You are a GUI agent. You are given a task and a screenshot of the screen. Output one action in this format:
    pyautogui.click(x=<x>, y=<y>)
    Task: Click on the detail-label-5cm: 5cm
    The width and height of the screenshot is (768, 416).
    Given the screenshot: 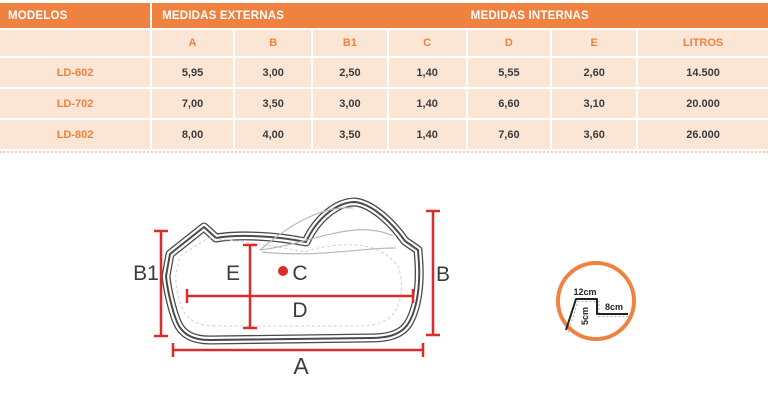 What is the action you would take?
    pyautogui.click(x=585, y=316)
    